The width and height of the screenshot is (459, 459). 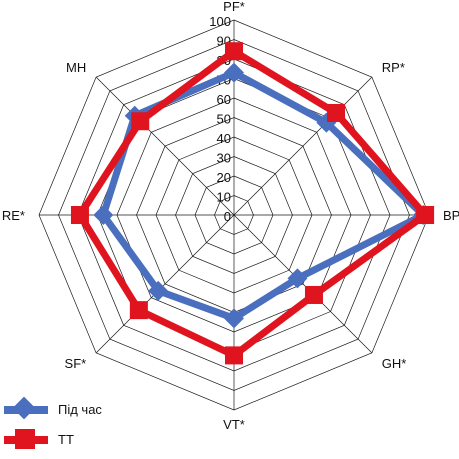 What do you see at coordinates (234, 424) in the screenshot?
I see `axis-label-4: VT*` at bounding box center [234, 424].